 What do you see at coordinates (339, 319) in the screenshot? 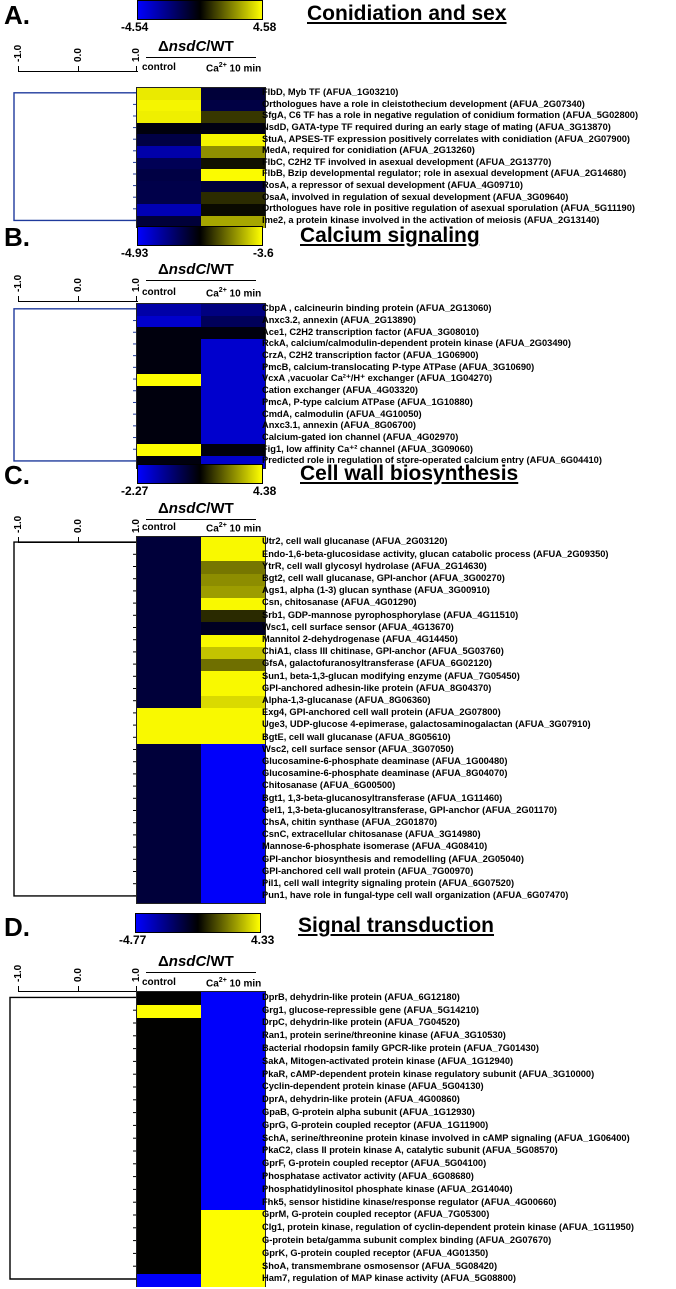
I see `gene-label: Anxc3.2, annexin (AFUA_2G13890)` at bounding box center [339, 319].